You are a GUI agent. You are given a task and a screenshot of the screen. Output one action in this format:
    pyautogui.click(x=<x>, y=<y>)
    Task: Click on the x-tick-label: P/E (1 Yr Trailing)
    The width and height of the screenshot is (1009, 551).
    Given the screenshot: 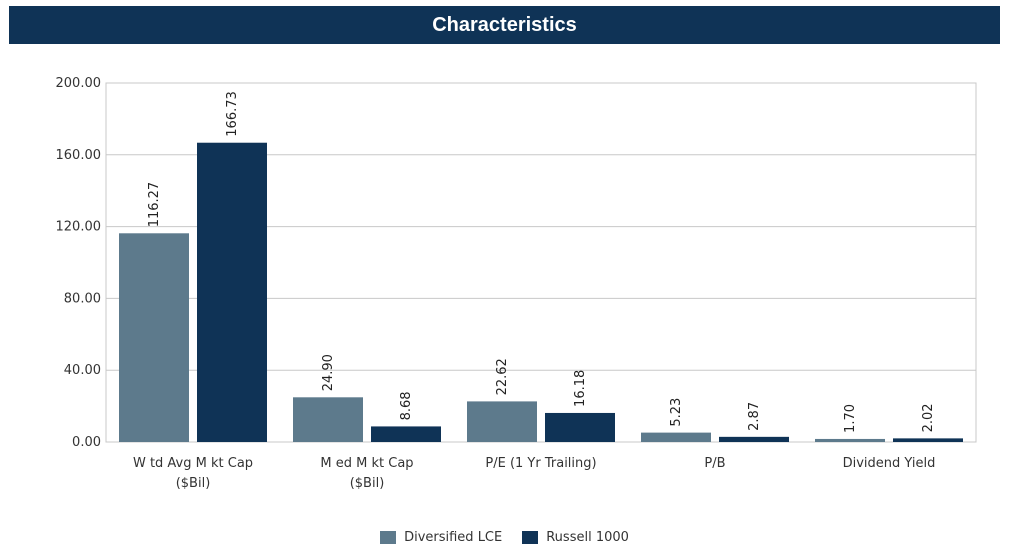 What is the action you would take?
    pyautogui.click(x=540, y=463)
    